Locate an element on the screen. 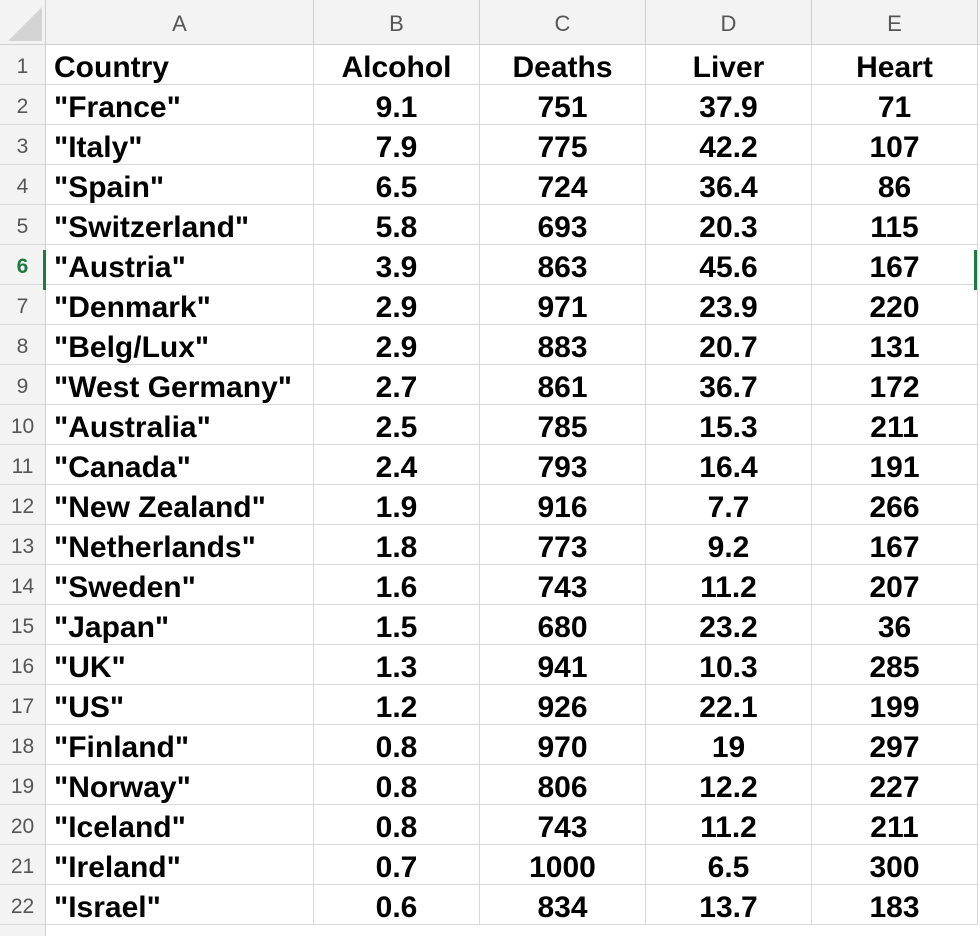  cell-deaths: 941 is located at coordinates (563, 665).